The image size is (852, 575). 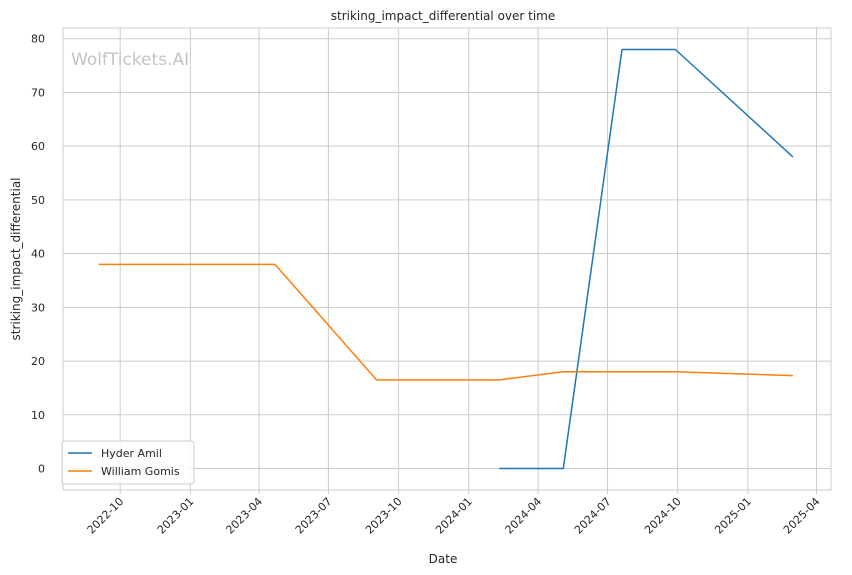 What do you see at coordinates (140, 471) in the screenshot?
I see `legend-label-william-gomis: William Gomis` at bounding box center [140, 471].